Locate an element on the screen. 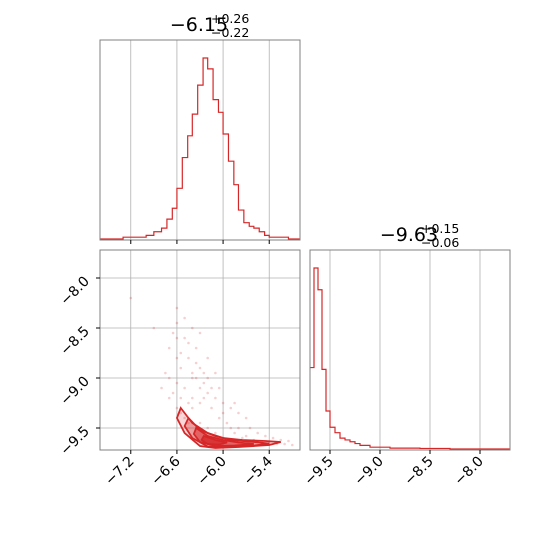  joint-contours is located at coordinates (228, 427).